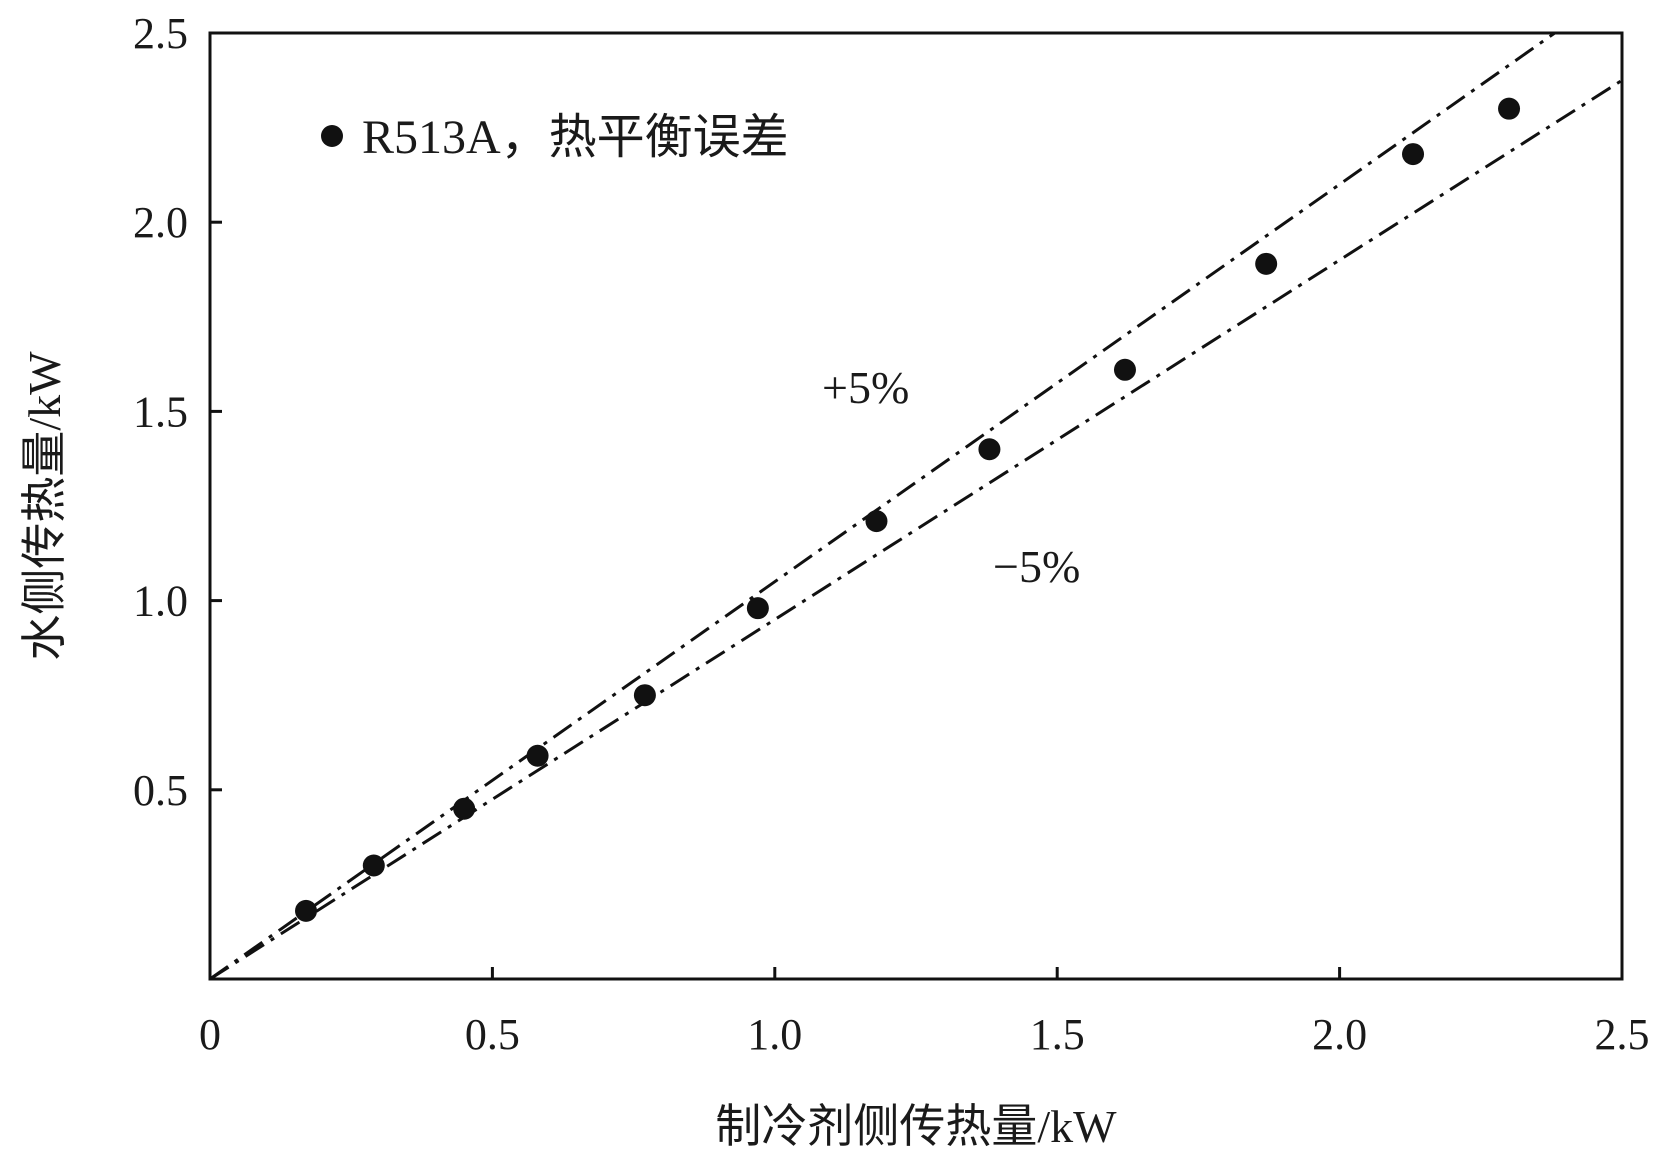 The width and height of the screenshot is (1664, 1159). Describe the element at coordinates (160, 601) in the screenshot. I see `y-tick-label: 1.0` at that location.